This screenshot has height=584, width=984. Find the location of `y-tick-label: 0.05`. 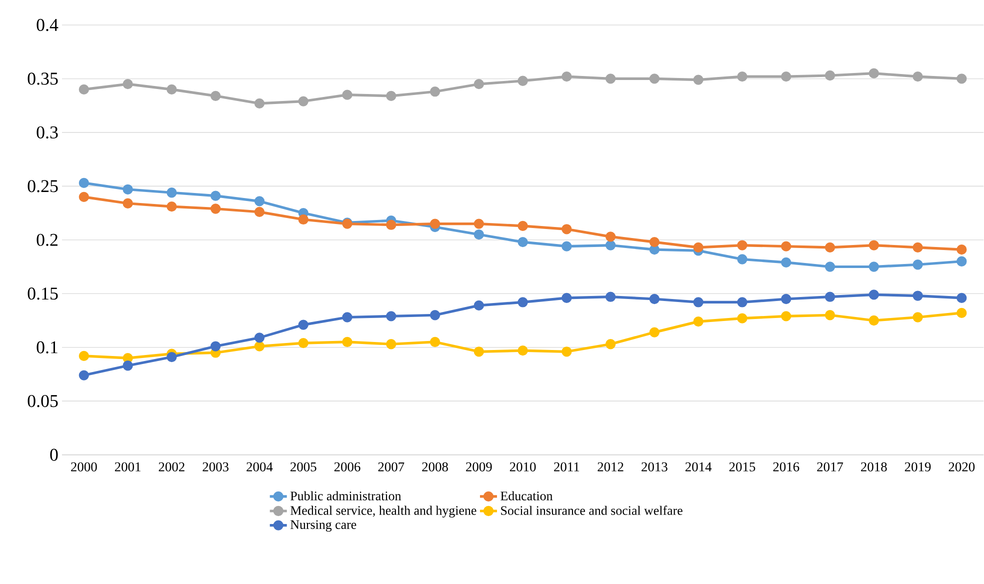

y-tick-label: 0.05 is located at coordinates (43, 401).